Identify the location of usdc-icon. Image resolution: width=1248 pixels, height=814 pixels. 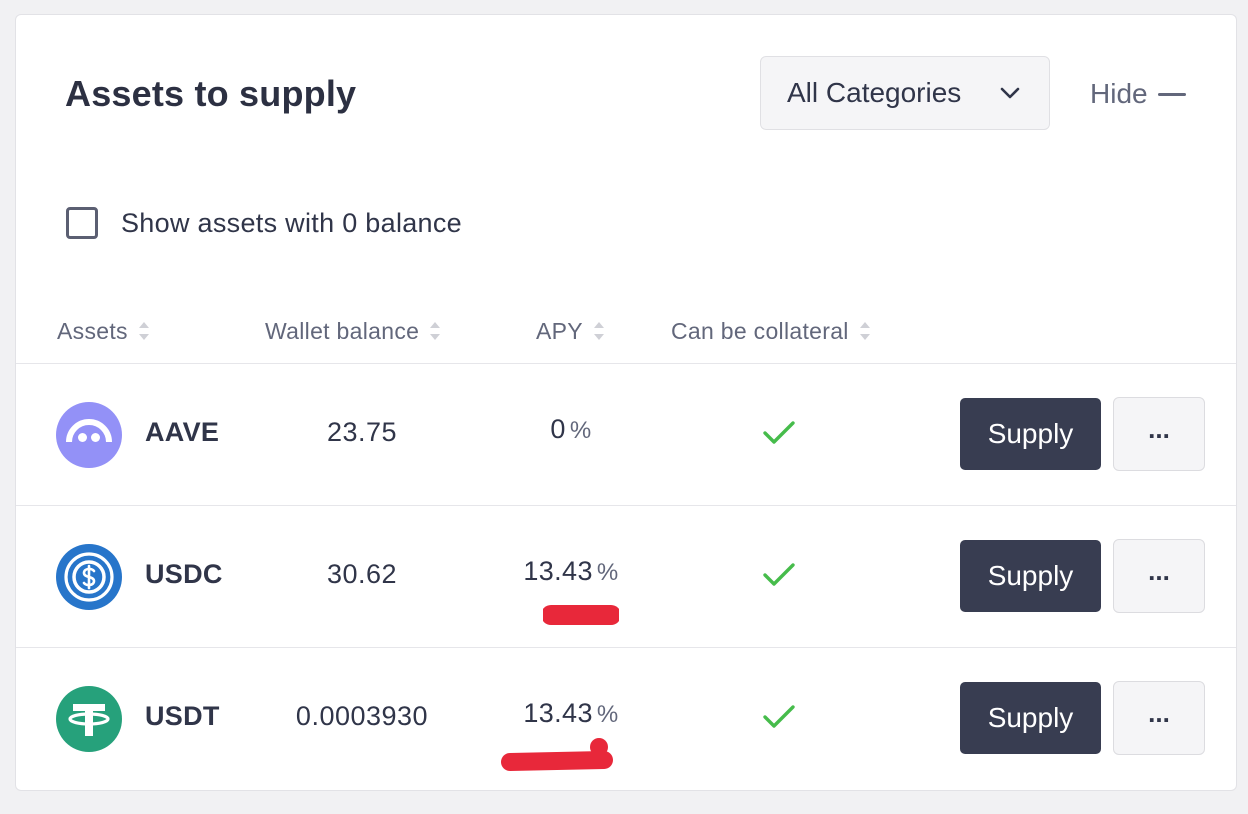
(89, 577).